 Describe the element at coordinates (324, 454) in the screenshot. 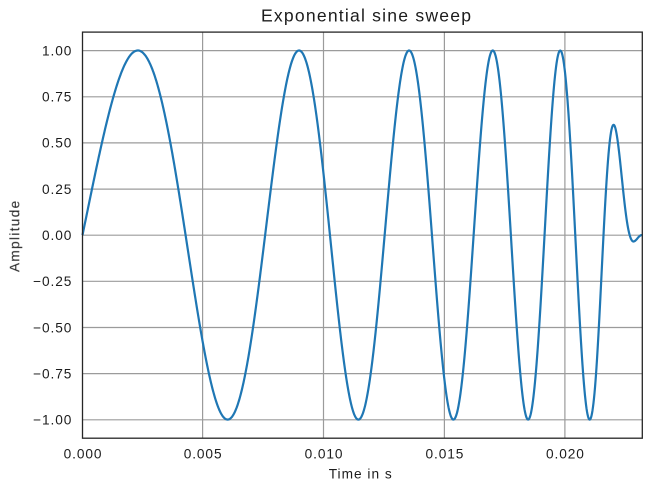

I see `svg-text: 0.010` at that location.